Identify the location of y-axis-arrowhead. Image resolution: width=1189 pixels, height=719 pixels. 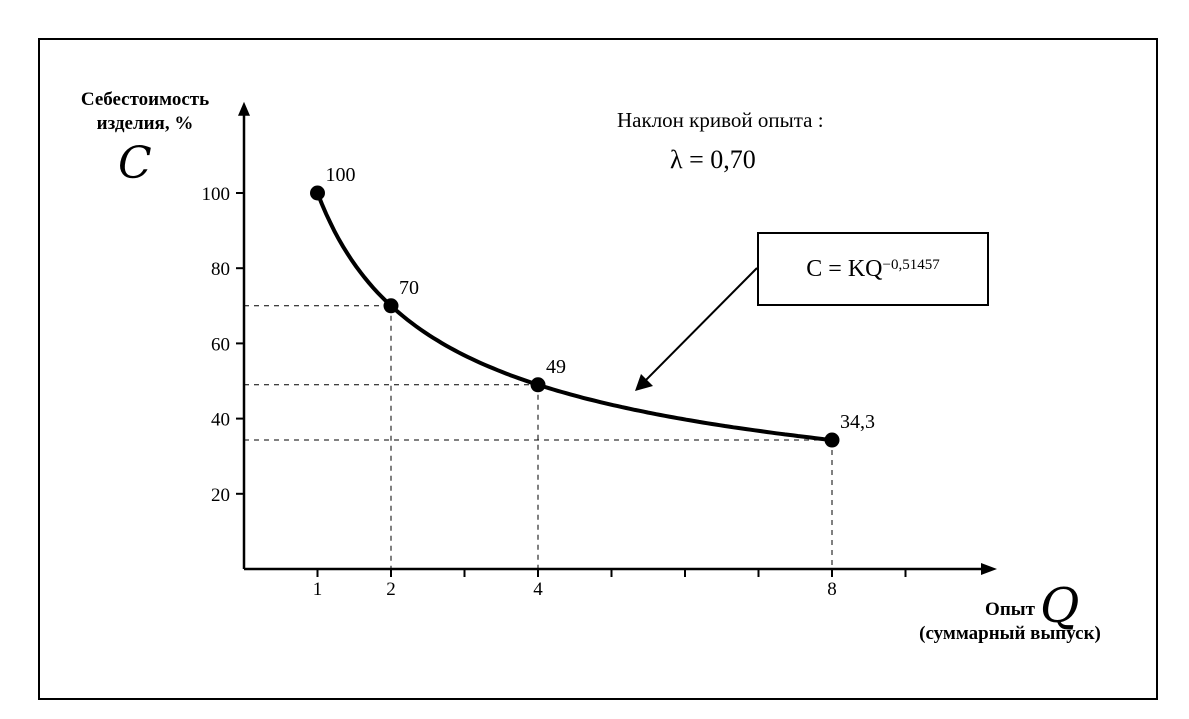
(244, 108).